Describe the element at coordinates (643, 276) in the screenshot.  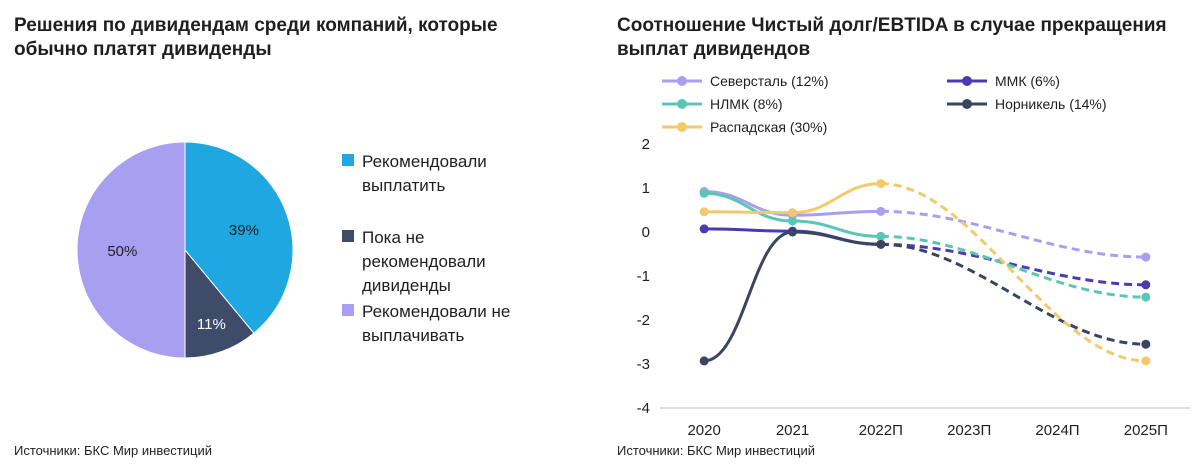
I see `y-tick-label: -1` at that location.